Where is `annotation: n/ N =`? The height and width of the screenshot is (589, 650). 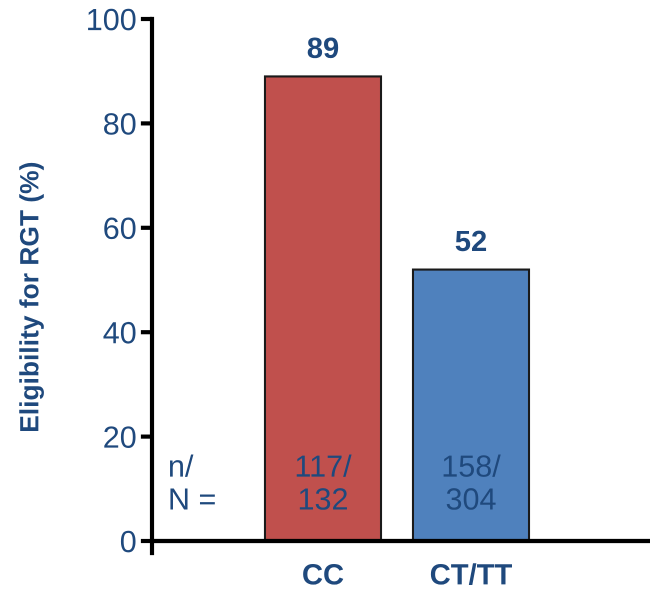 annotation: n/ N = is located at coordinates (192, 482).